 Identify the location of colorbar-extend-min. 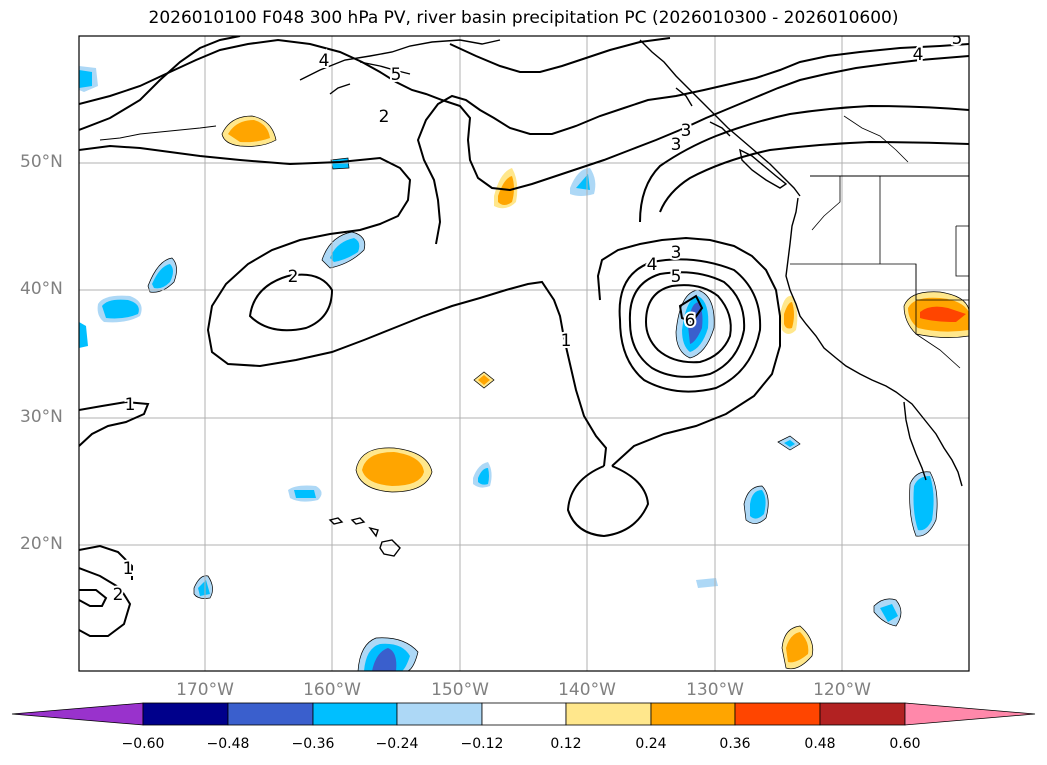
(77, 714).